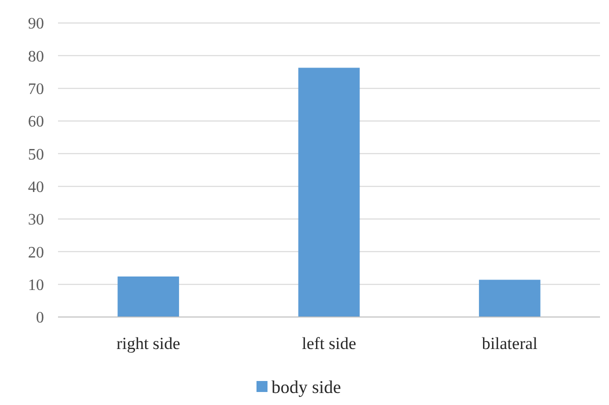 Image resolution: width=609 pixels, height=405 pixels. Describe the element at coordinates (307, 387) in the screenshot. I see `legend-label: body side` at that location.